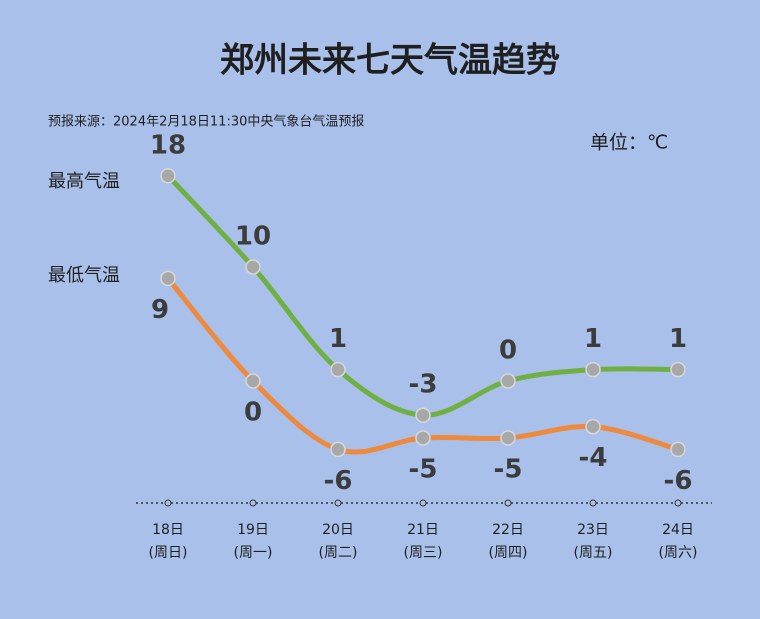 The image size is (760, 619). Describe the element at coordinates (629, 143) in the screenshot. I see `unit-label: 单位：℃` at that location.